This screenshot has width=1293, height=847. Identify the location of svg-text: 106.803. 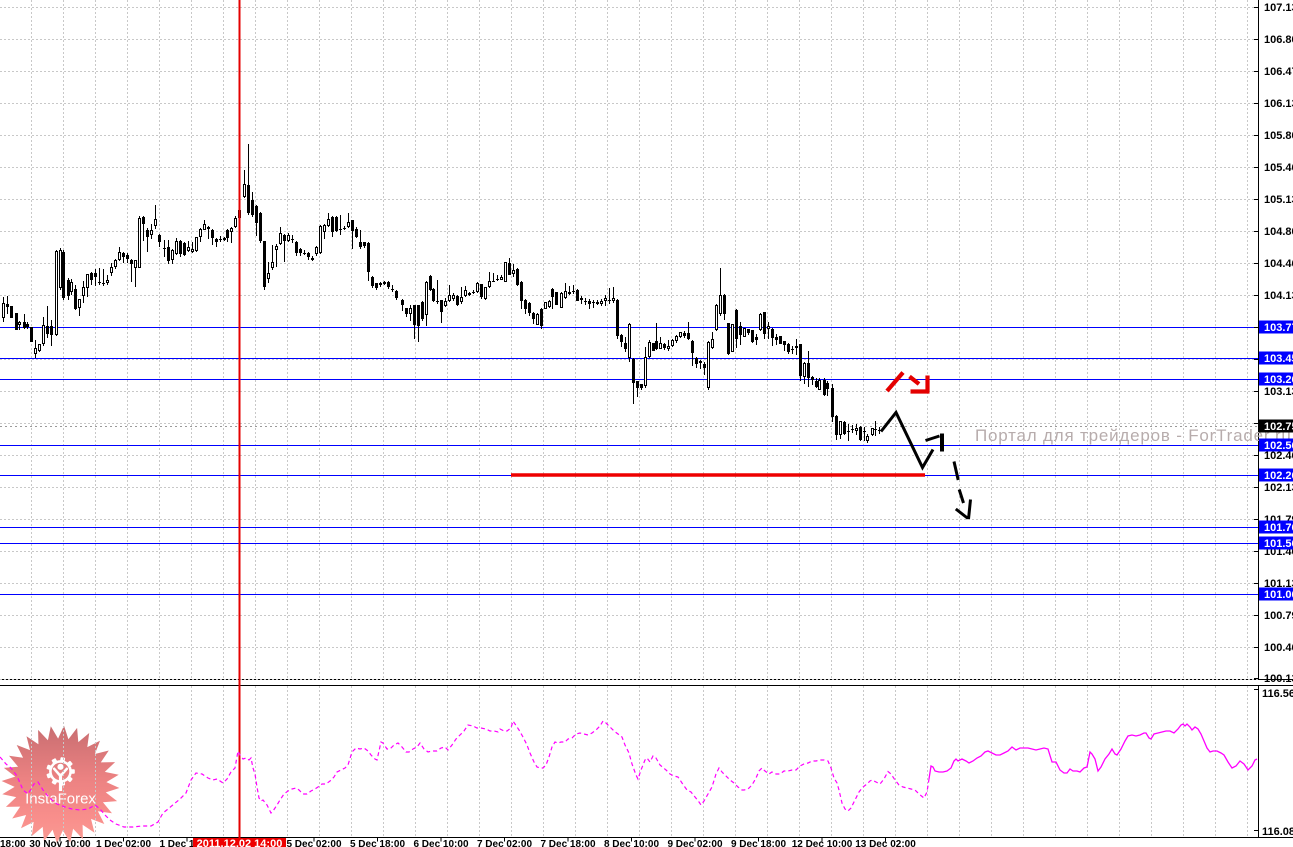
(1278, 40).